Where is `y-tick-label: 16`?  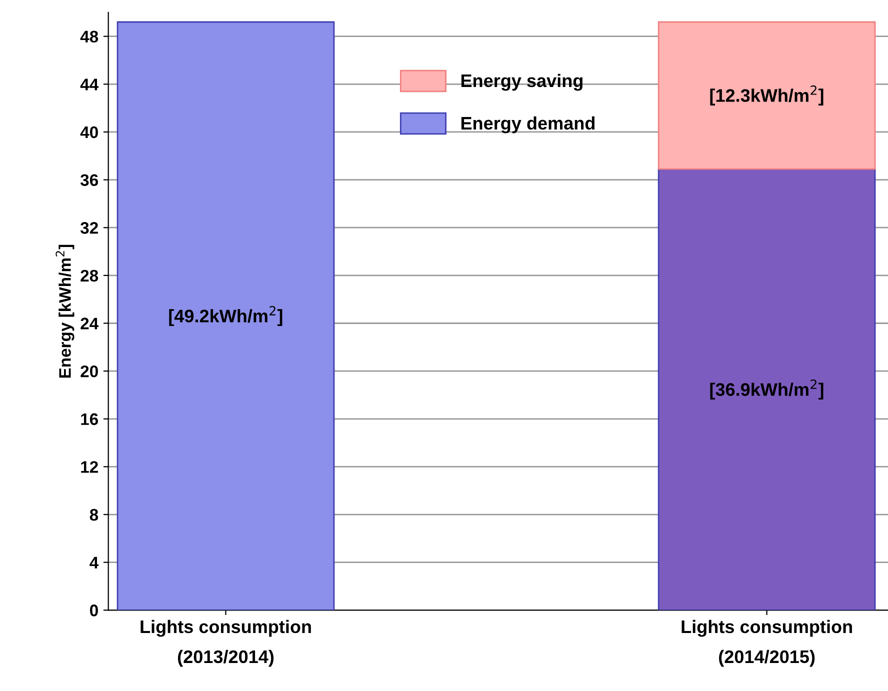
y-tick-label: 16 is located at coordinates (89, 419).